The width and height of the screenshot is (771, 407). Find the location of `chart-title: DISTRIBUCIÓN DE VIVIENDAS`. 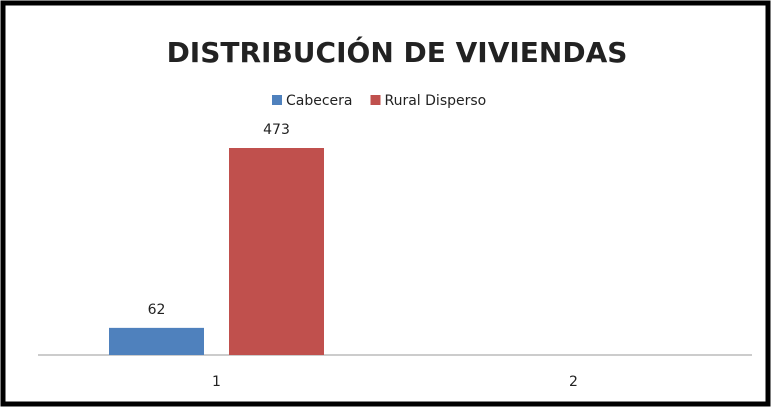

chart-title: DISTRIBUCIÓN DE VIVIENDAS is located at coordinates (397, 52).